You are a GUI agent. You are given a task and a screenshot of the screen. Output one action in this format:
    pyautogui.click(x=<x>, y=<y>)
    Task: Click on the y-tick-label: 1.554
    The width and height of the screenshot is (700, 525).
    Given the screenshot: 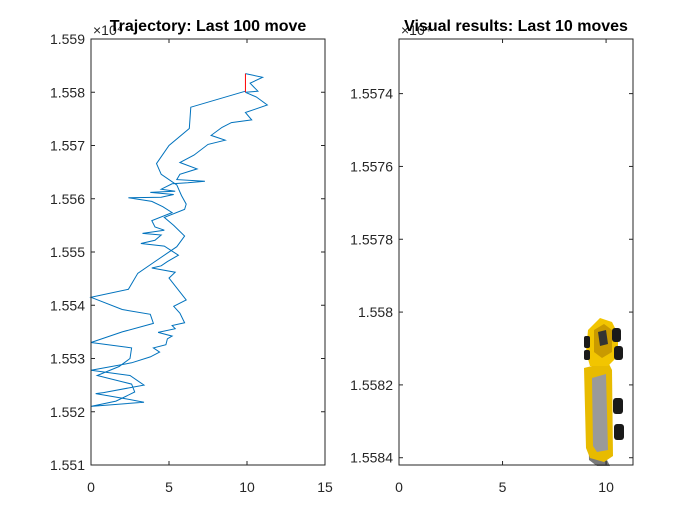 What is the action you would take?
    pyautogui.click(x=67, y=305)
    